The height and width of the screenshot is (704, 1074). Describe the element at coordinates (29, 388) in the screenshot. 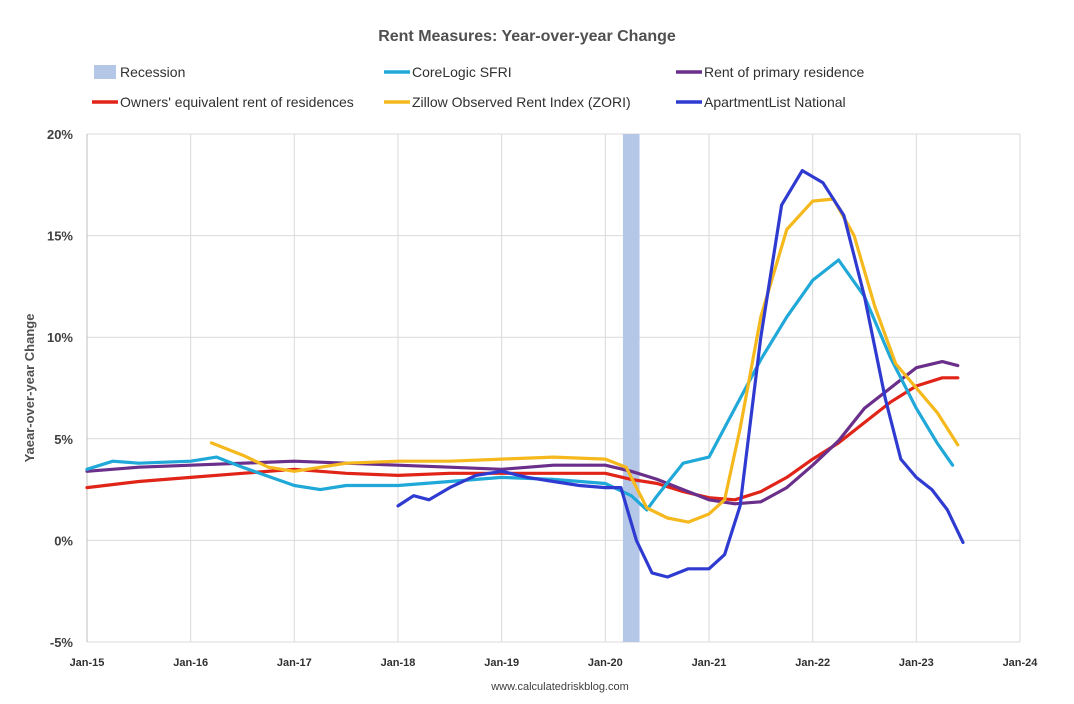

I see `y-axis-label: Yaear-over-year Change` at that location.